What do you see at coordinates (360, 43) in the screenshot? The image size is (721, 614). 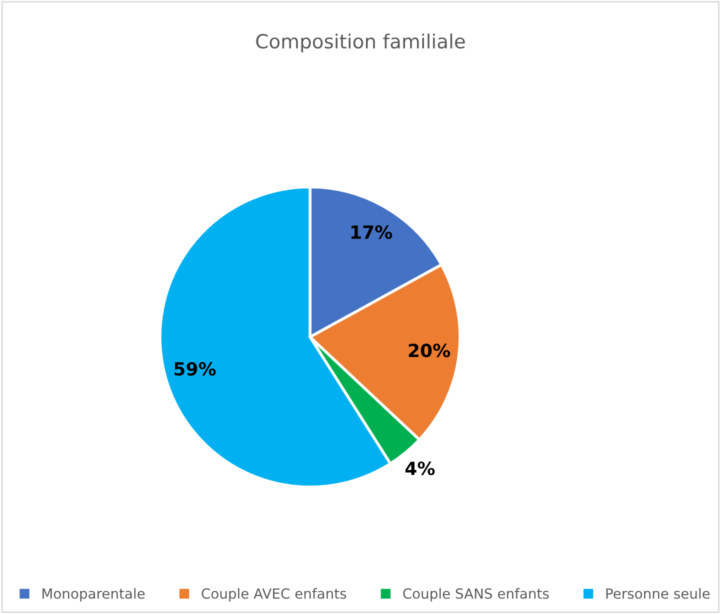 I see `chart-title: Composition familiale` at bounding box center [360, 43].